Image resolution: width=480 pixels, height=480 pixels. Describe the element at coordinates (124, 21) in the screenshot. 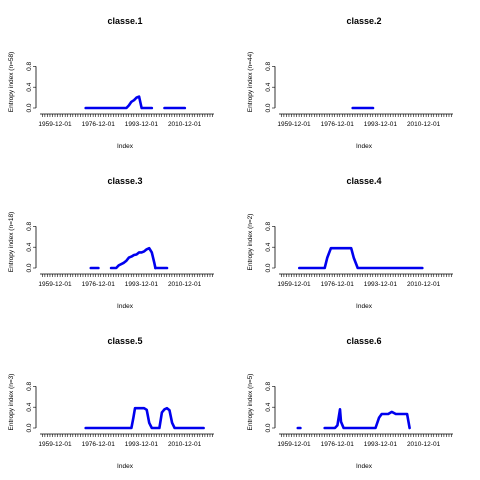

I see `panel-title: classe.1` at that location.